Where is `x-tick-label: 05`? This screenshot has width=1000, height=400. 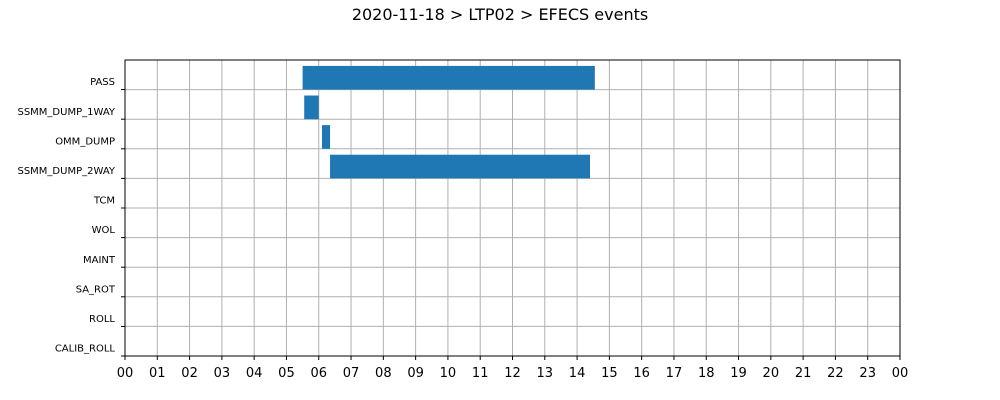
x-tick-label: 05 is located at coordinates (286, 373).